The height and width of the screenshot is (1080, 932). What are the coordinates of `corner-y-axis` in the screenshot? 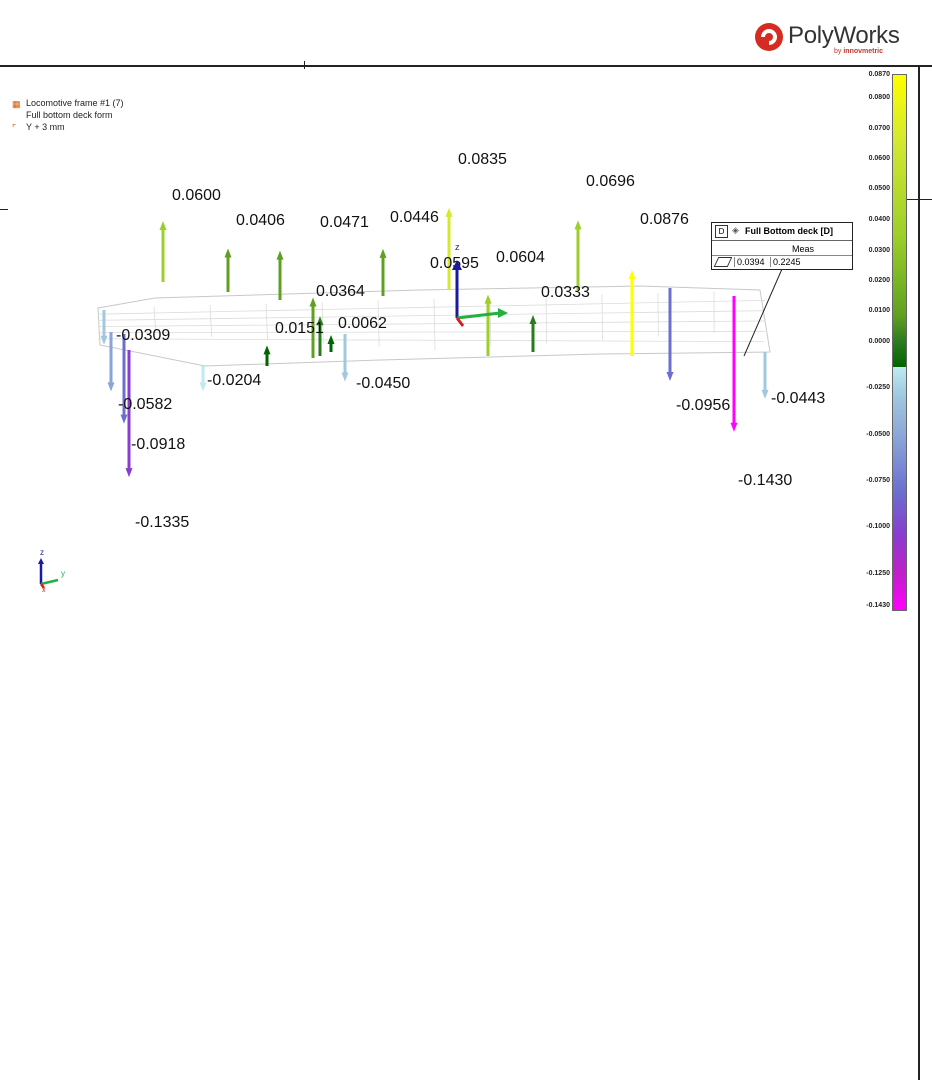 It's located at (49, 582).